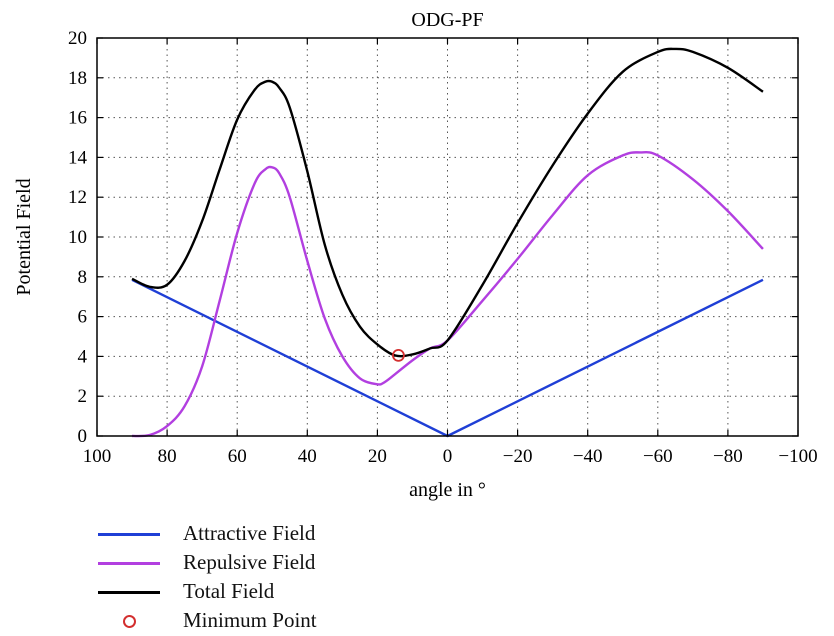  I want to click on x-tick-label: −80, so click(728, 456).